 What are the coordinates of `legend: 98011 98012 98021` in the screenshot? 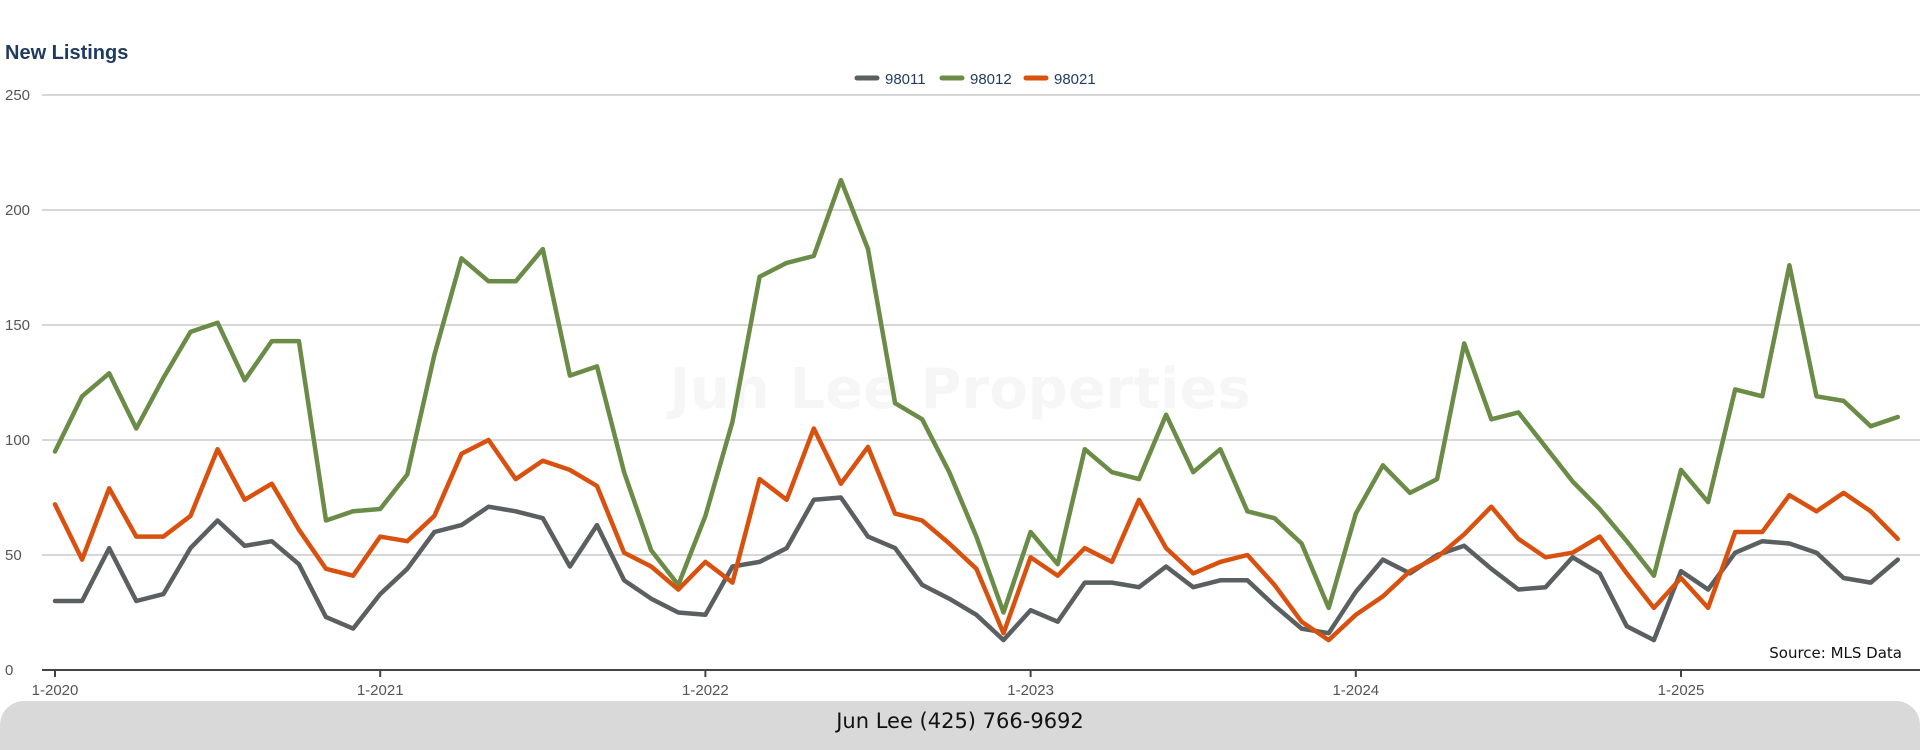 It's located at (975, 79).